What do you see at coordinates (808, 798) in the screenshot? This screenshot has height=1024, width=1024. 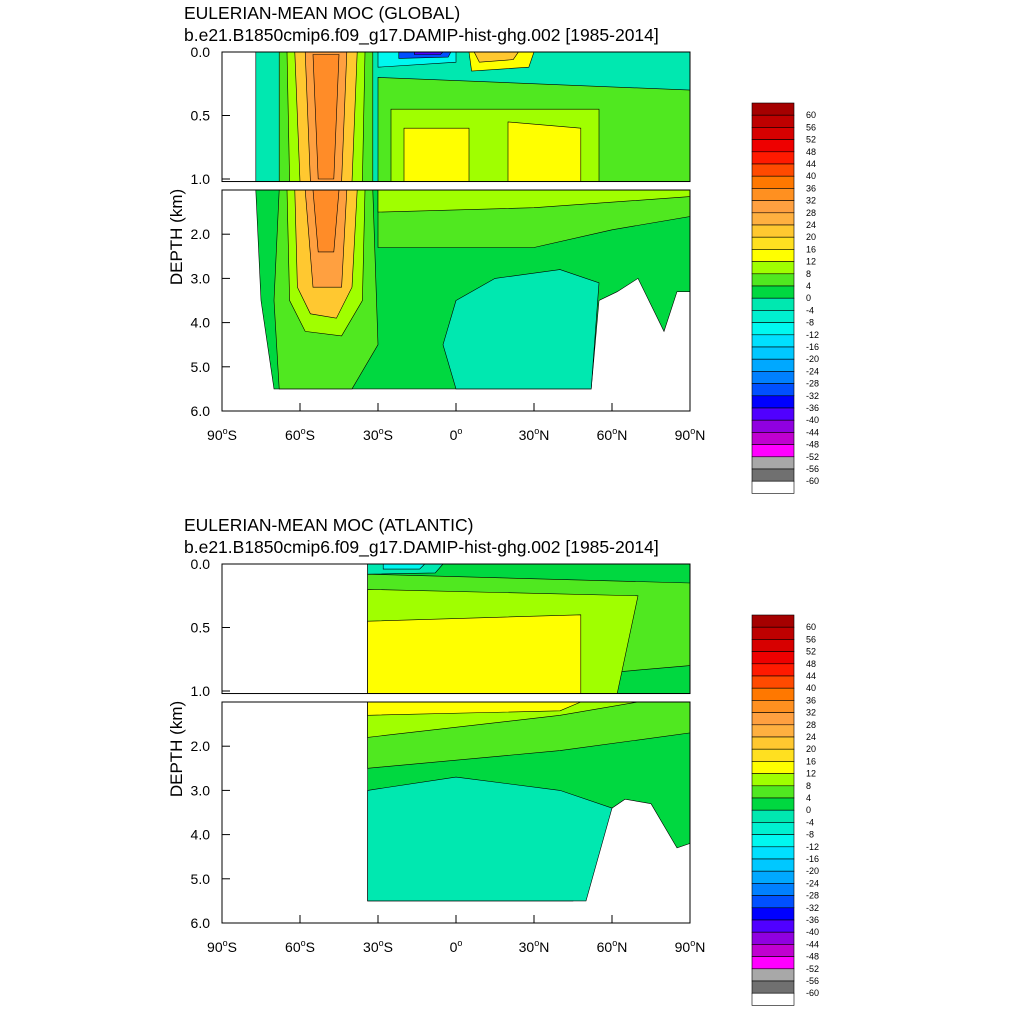 I see `colorbar-label: 4` at bounding box center [808, 798].